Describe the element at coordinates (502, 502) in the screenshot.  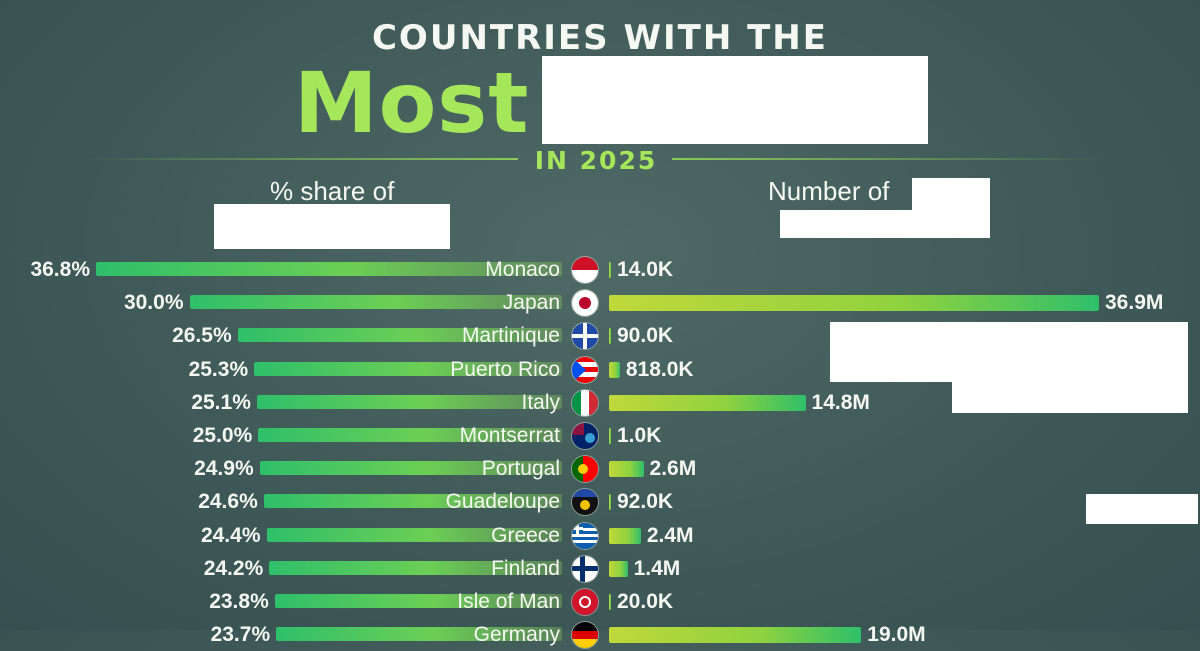
I see `country-label: Guadeloupe` at that location.